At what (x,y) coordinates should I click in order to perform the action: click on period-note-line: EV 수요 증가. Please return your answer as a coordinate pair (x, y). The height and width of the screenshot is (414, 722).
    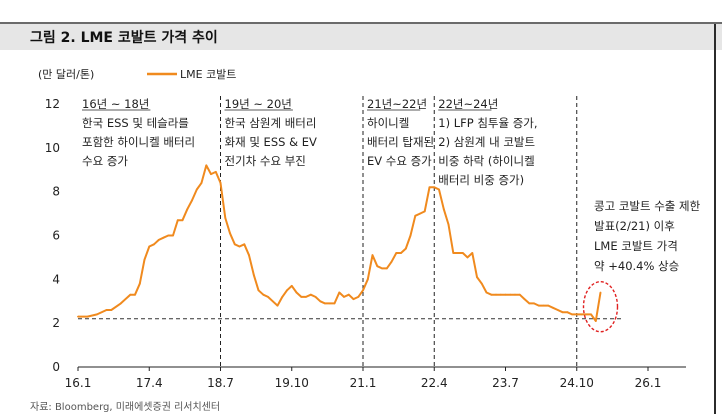
    Looking at the image, I should click on (399, 161).